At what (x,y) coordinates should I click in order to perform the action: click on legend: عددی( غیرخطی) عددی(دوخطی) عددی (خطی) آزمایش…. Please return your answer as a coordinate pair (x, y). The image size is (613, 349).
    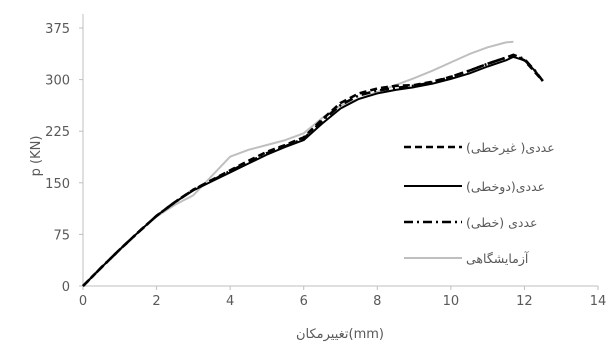
    Looking at the image, I should click on (479, 203).